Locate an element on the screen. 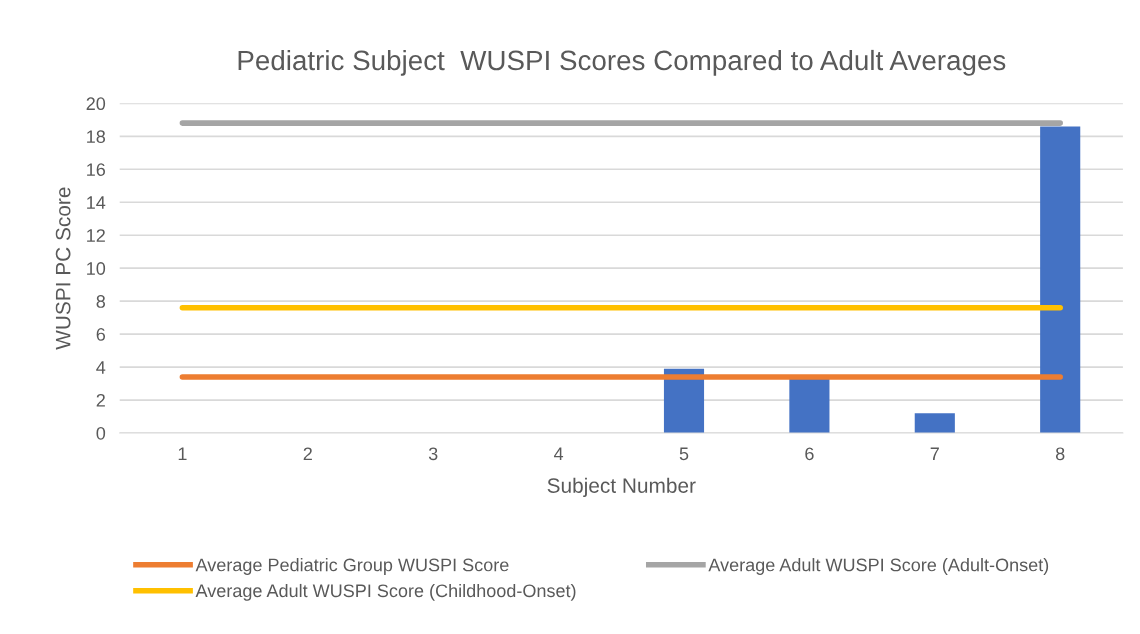 The height and width of the screenshot is (634, 1140). x-tick-label: 4 is located at coordinates (558, 453).